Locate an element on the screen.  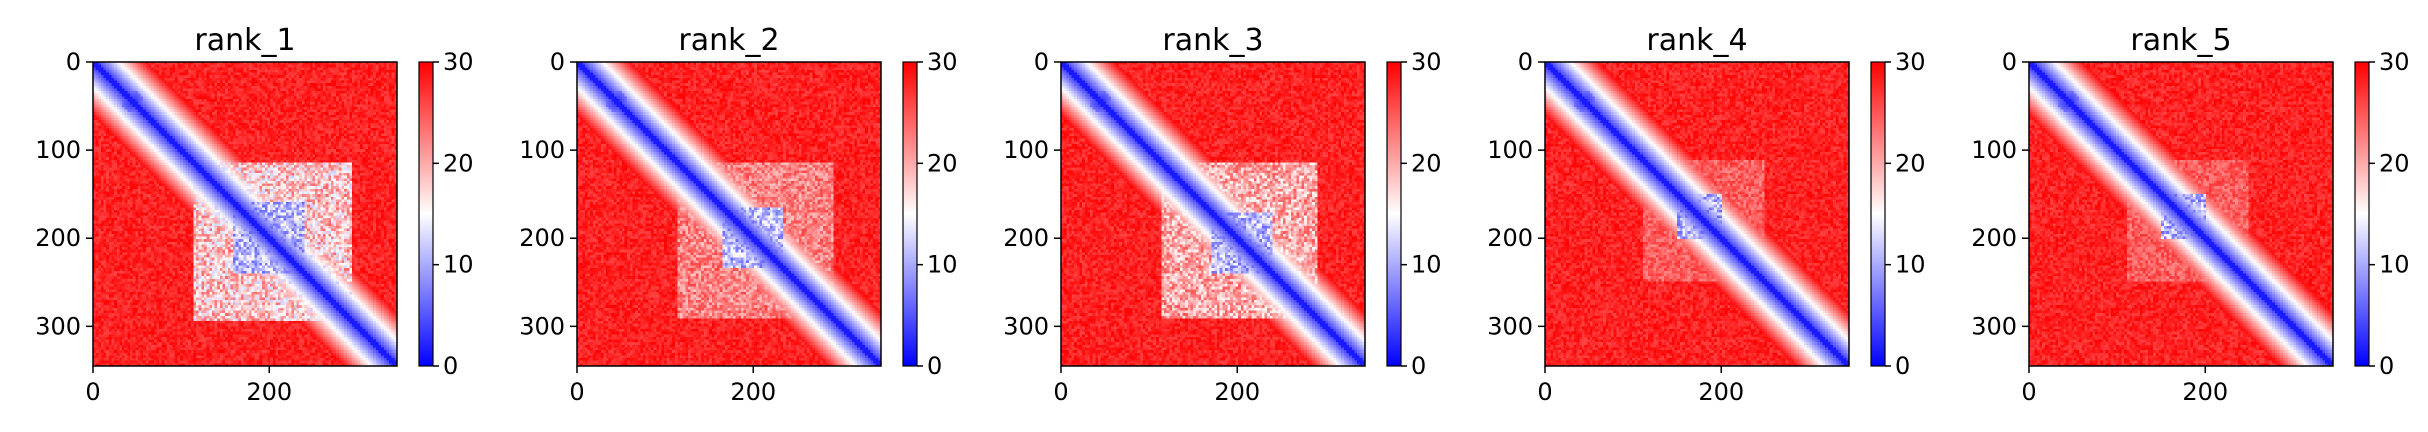
panel-title: rank_5 is located at coordinates (2180, 40).